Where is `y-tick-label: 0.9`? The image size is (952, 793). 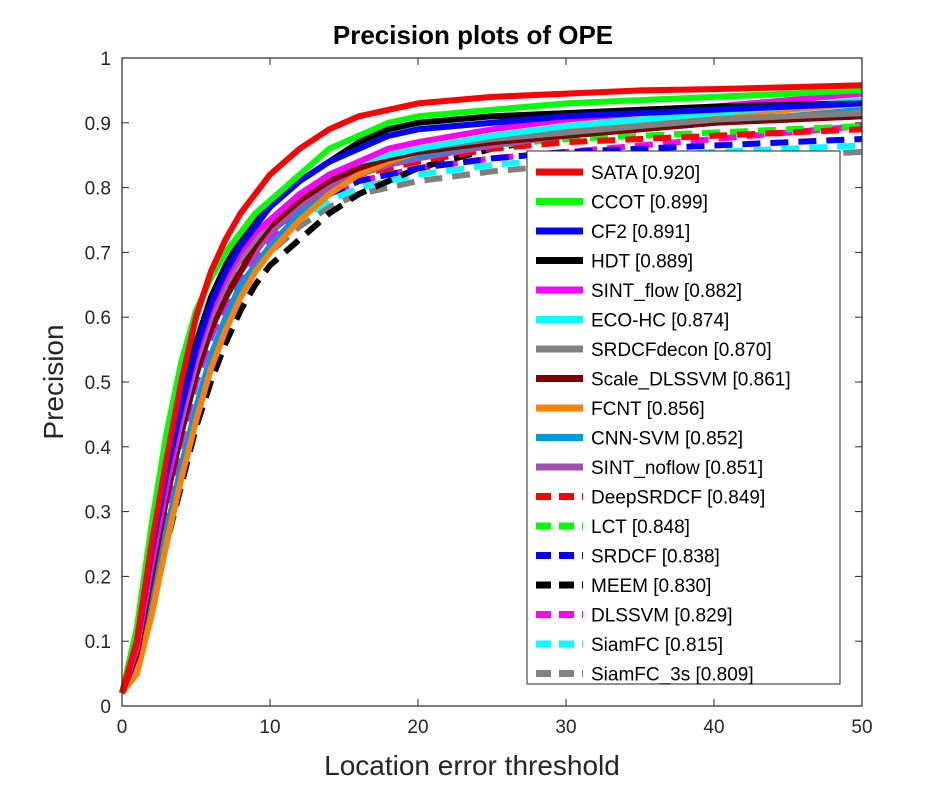 y-tick-label: 0.9 is located at coordinates (98, 124).